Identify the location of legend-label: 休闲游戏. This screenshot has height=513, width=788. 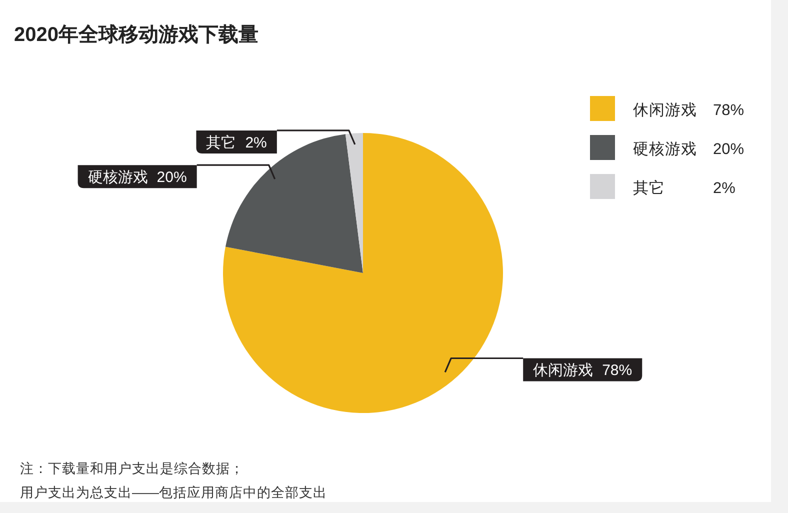
(665, 110).